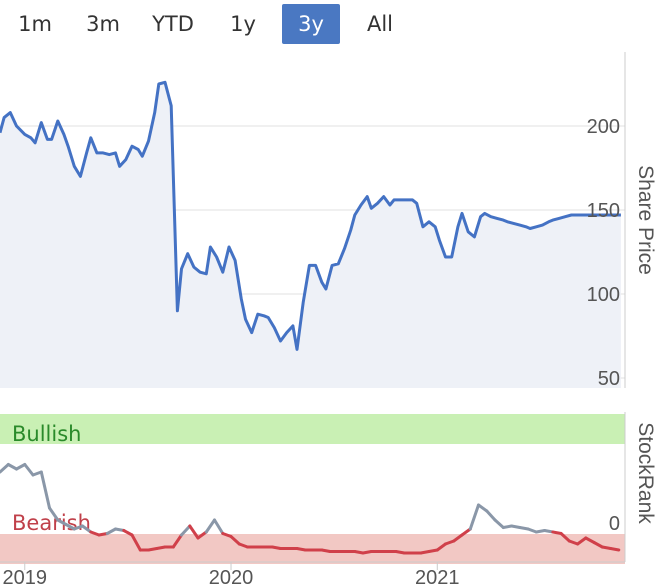 Image resolution: width=666 pixels, height=585 pixels. I want to click on range-button-3y: 3y, so click(311, 24).